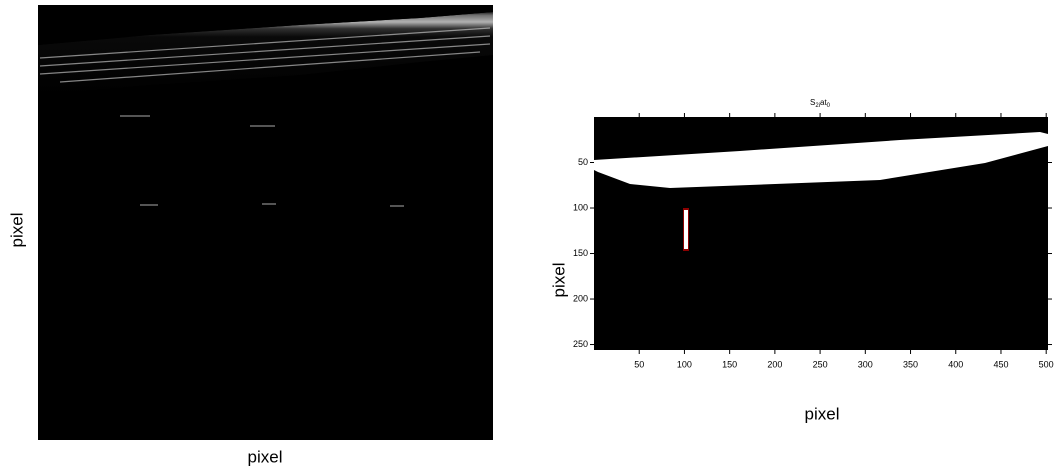 The height and width of the screenshot is (475, 1057). Describe the element at coordinates (684, 364) in the screenshot. I see `x-tick-label: 100` at that location.